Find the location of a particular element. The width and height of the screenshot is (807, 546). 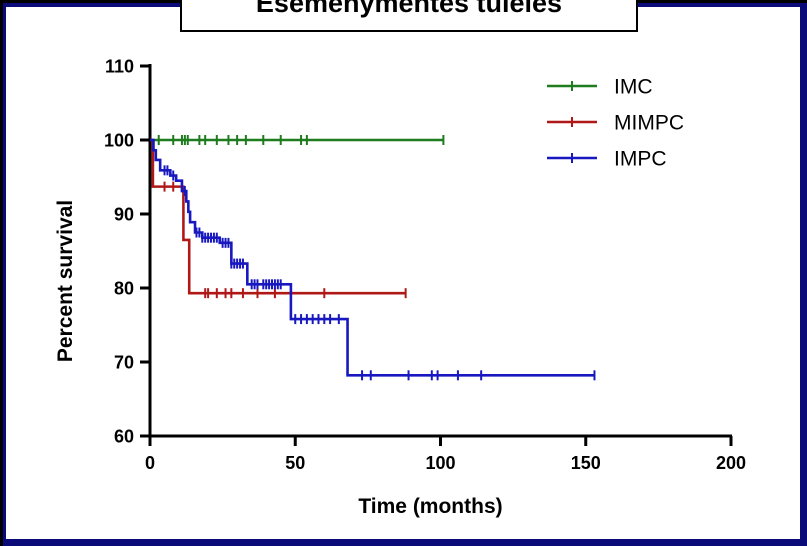

y-tick-label: 110 is located at coordinates (119, 67).